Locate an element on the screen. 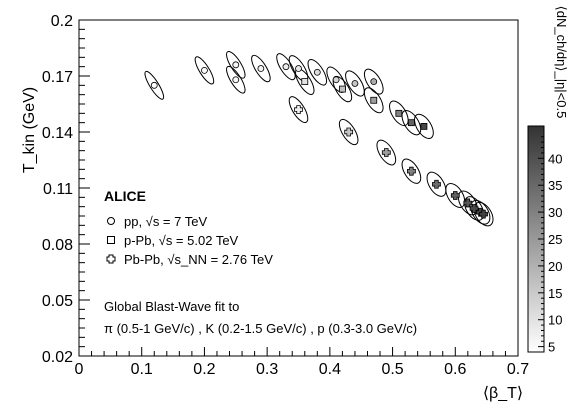 This screenshot has width=573, height=419. legend-entry-pbpb: Pb-Pb, √s_NN = 2.76 TeV is located at coordinates (189, 259).